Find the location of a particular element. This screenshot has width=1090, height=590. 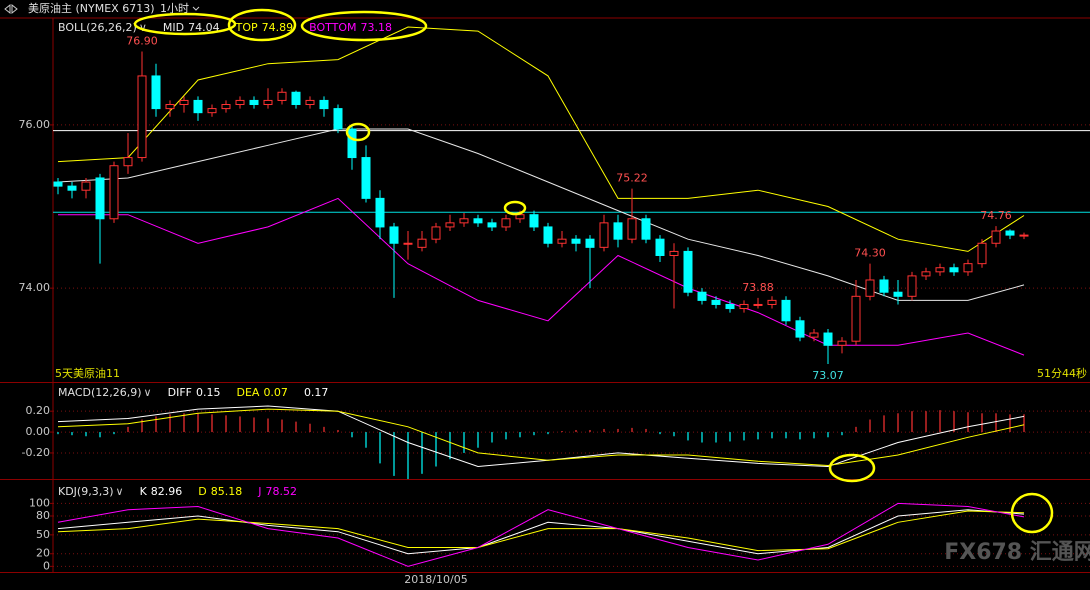

legend-title: MACD(12,26,9) is located at coordinates (100, 392).